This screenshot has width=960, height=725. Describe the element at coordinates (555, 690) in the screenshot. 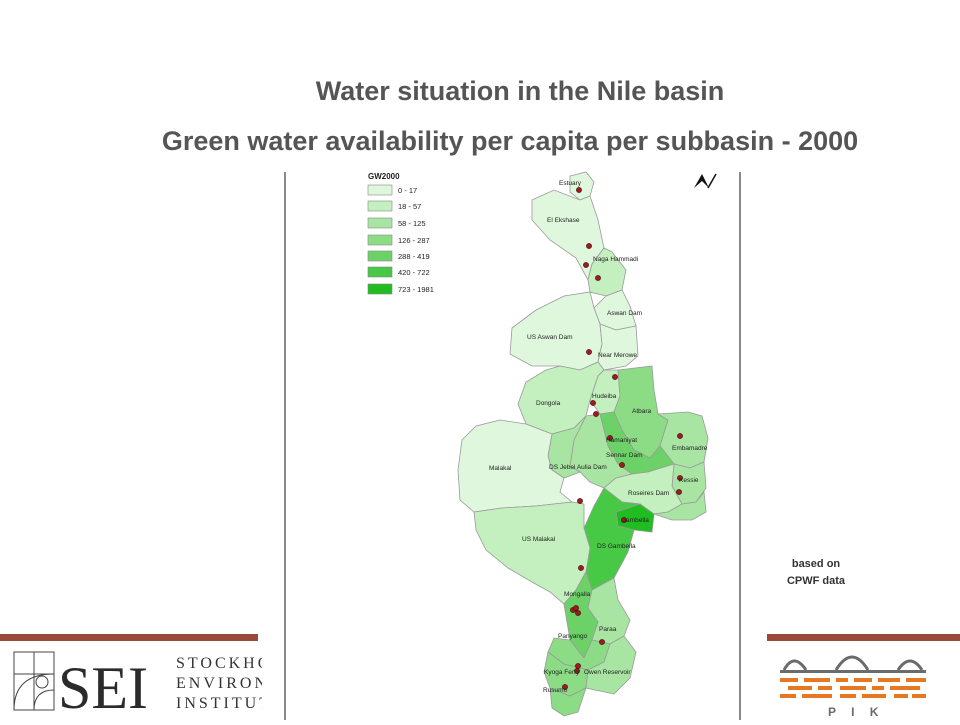

I see `label-rusumo: Rusumo` at that location.